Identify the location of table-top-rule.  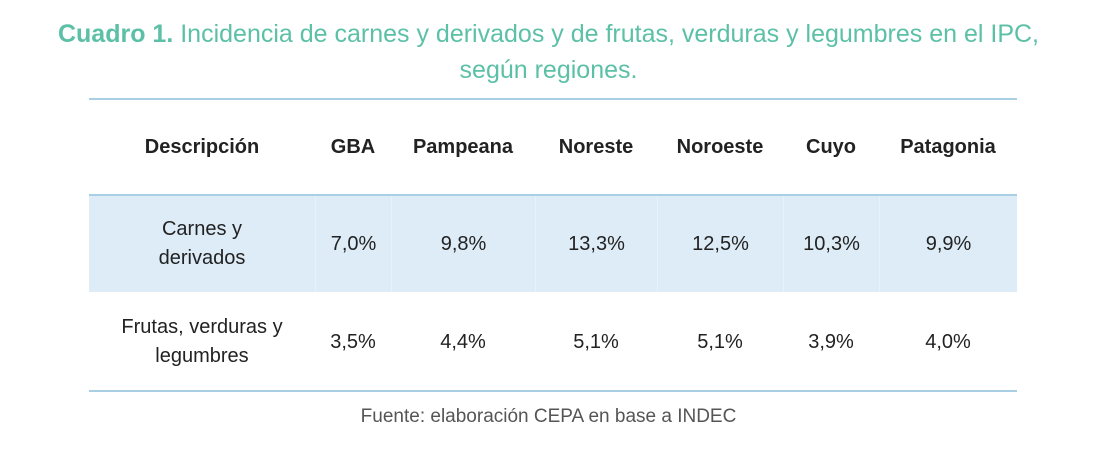
(553, 99).